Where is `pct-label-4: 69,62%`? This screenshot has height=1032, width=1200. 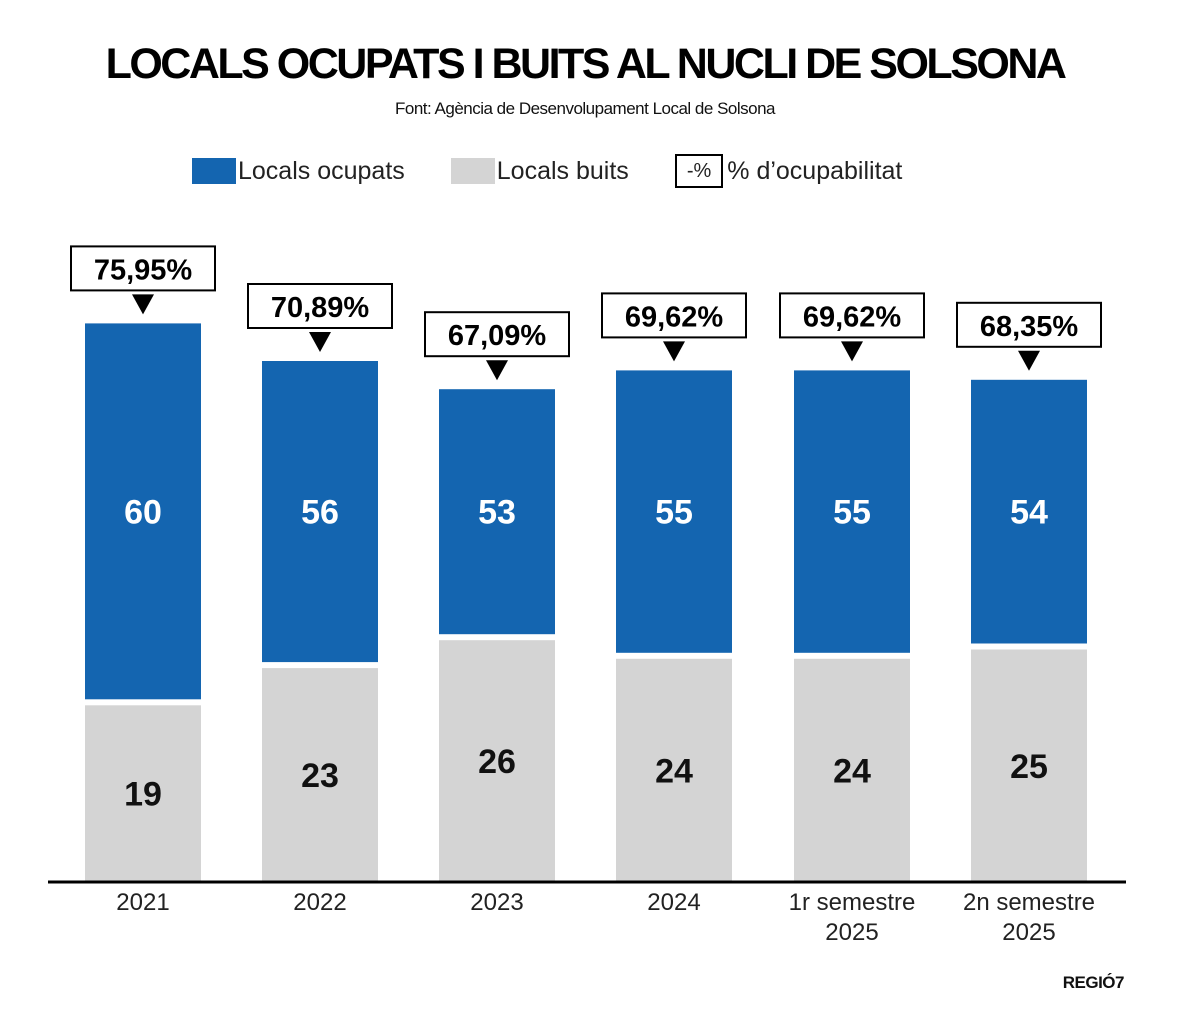
pct-label-4: 69,62% is located at coordinates (852, 317).